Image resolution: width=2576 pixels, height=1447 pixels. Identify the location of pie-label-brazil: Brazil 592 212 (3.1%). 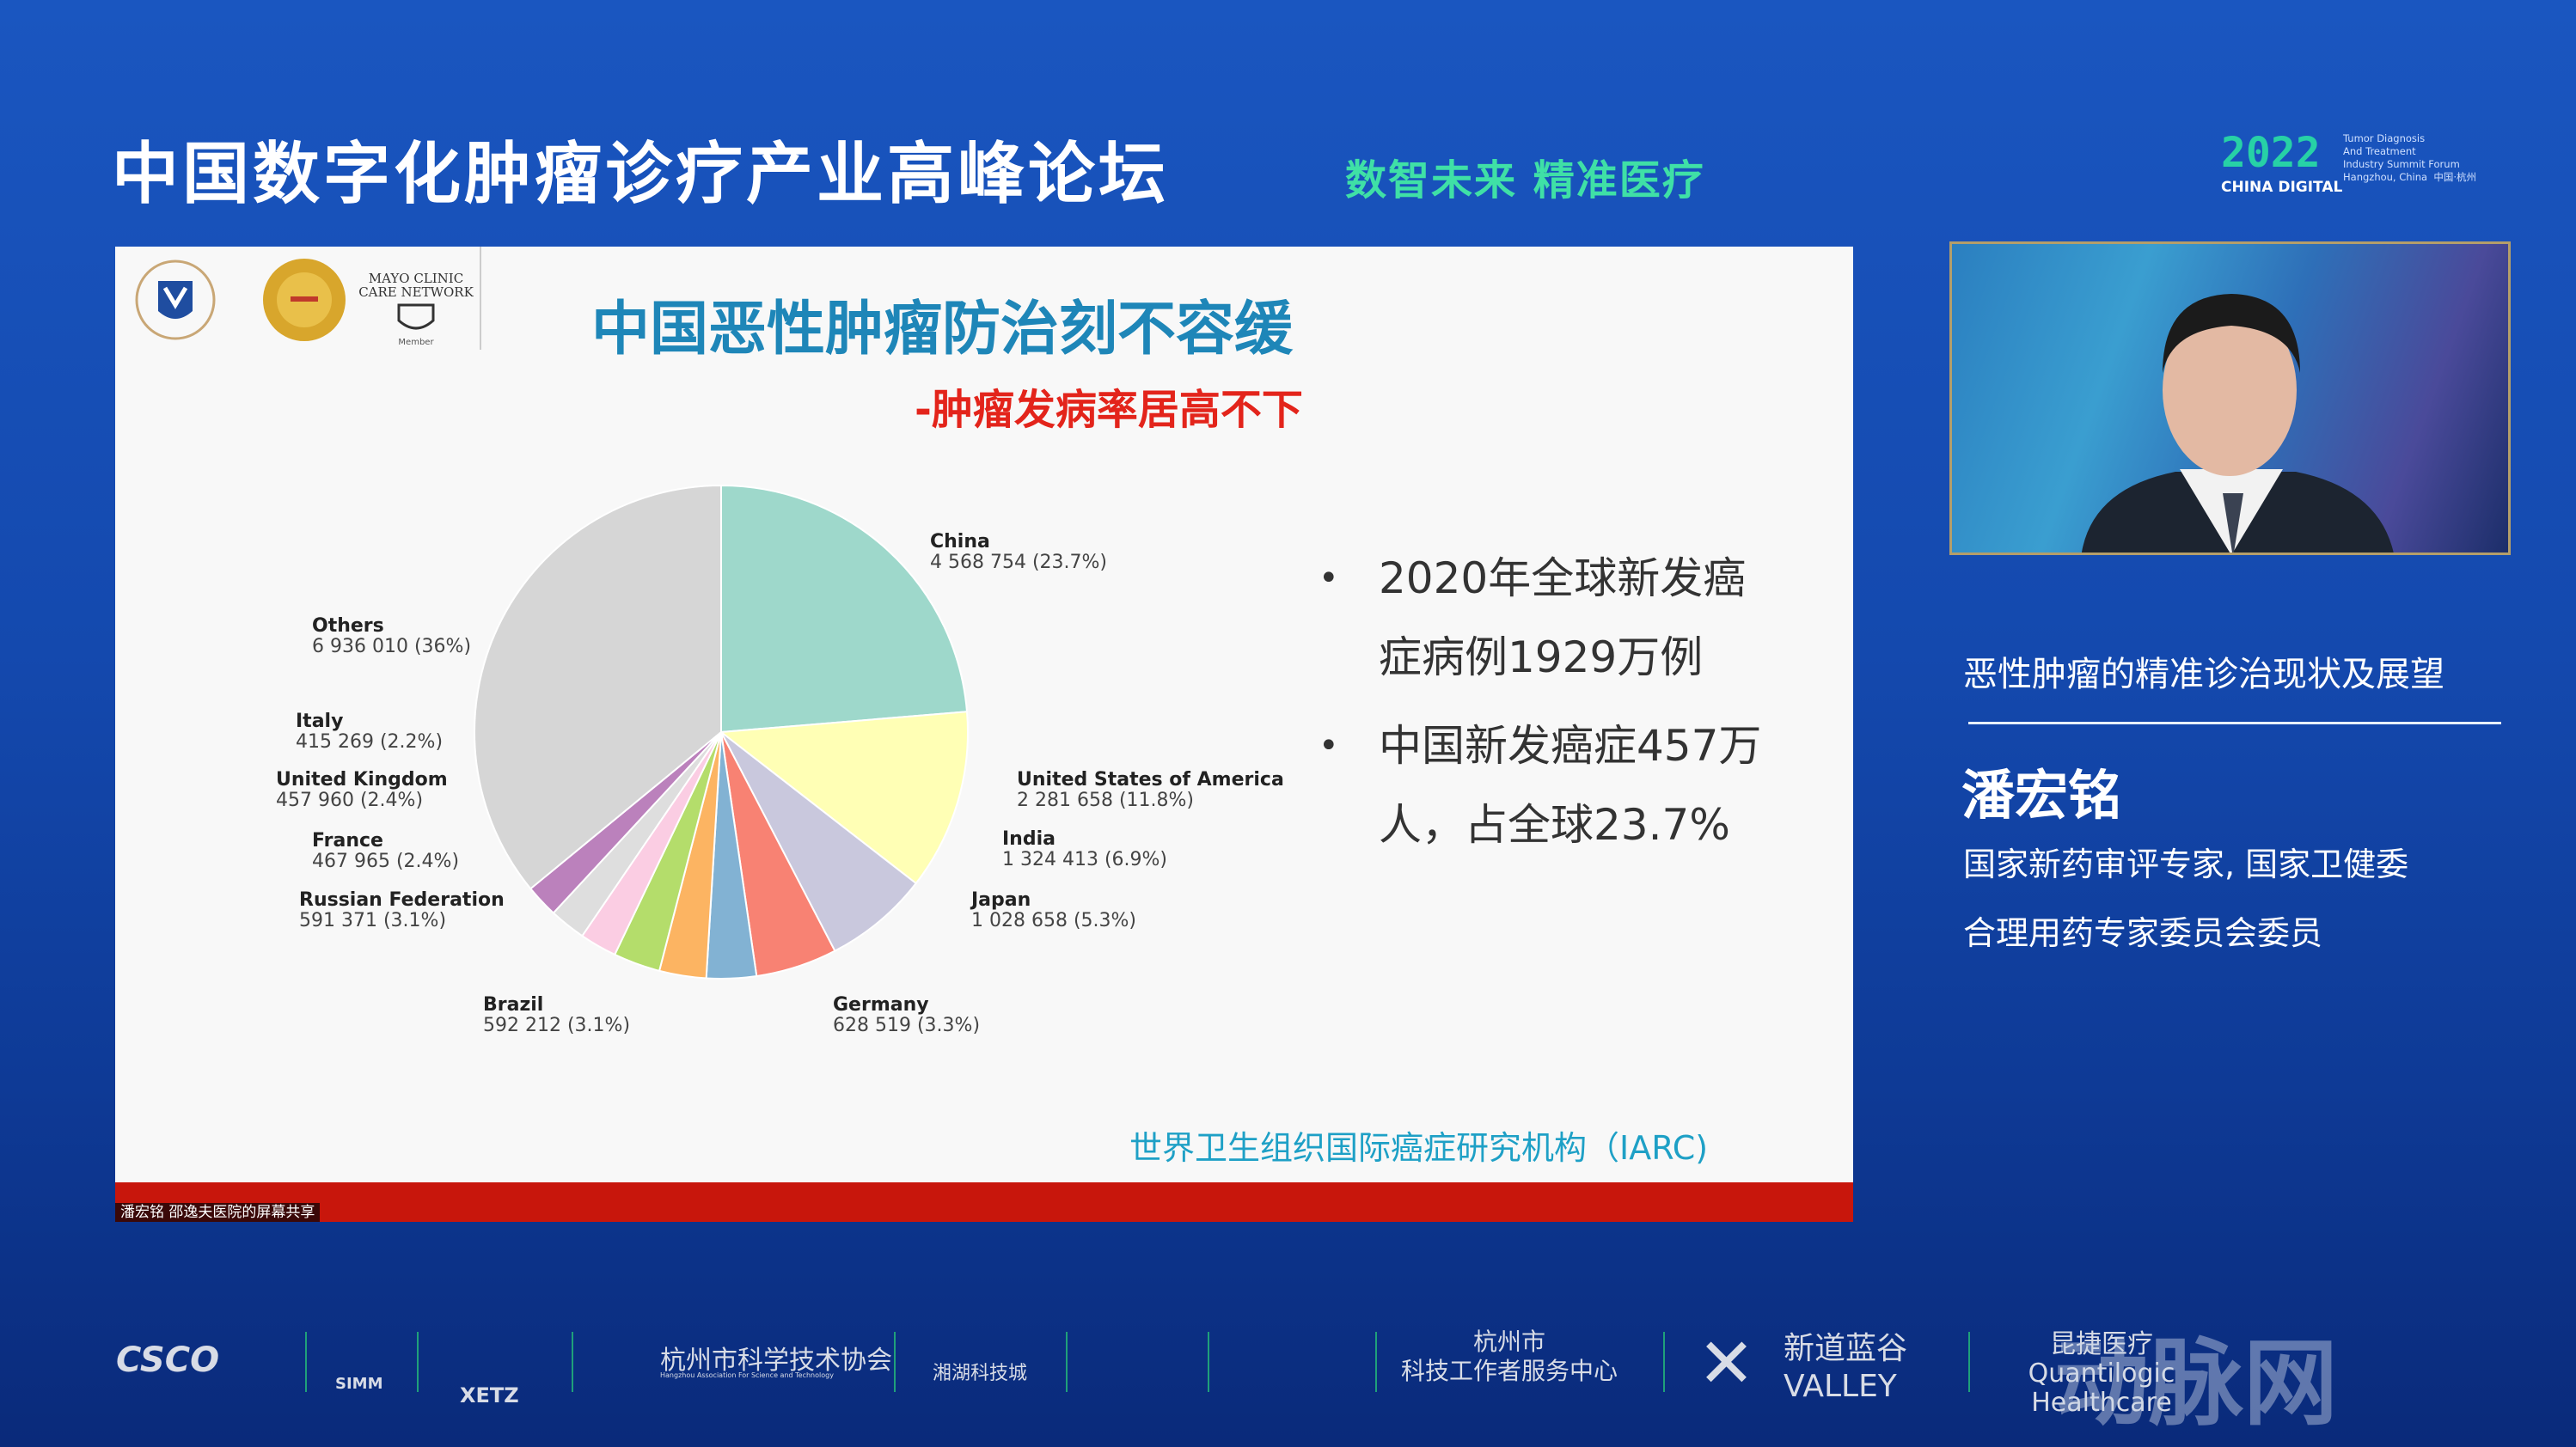
(556, 1015).